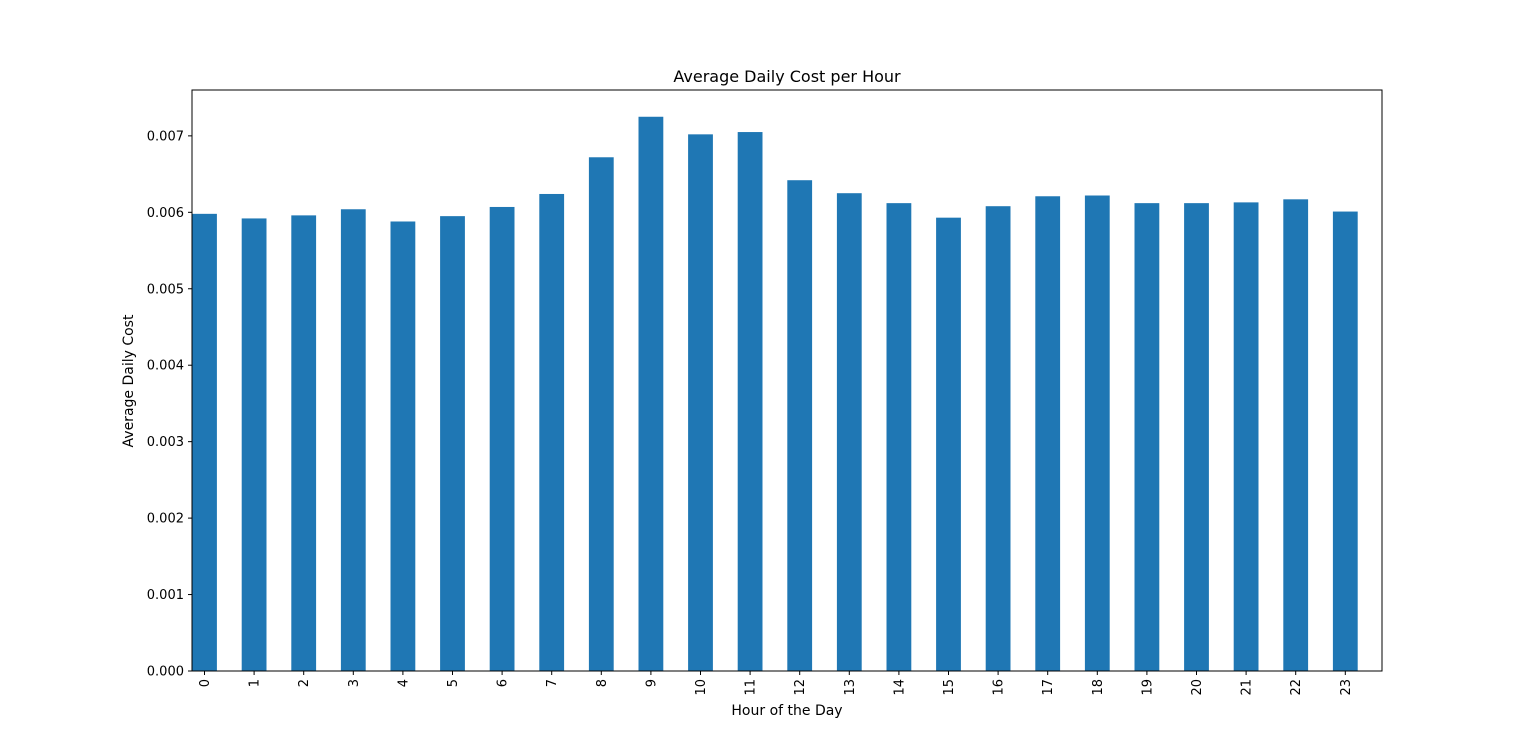 The image size is (1536, 754). What do you see at coordinates (850, 687) in the screenshot?
I see `x-tick-label: 13` at bounding box center [850, 687].